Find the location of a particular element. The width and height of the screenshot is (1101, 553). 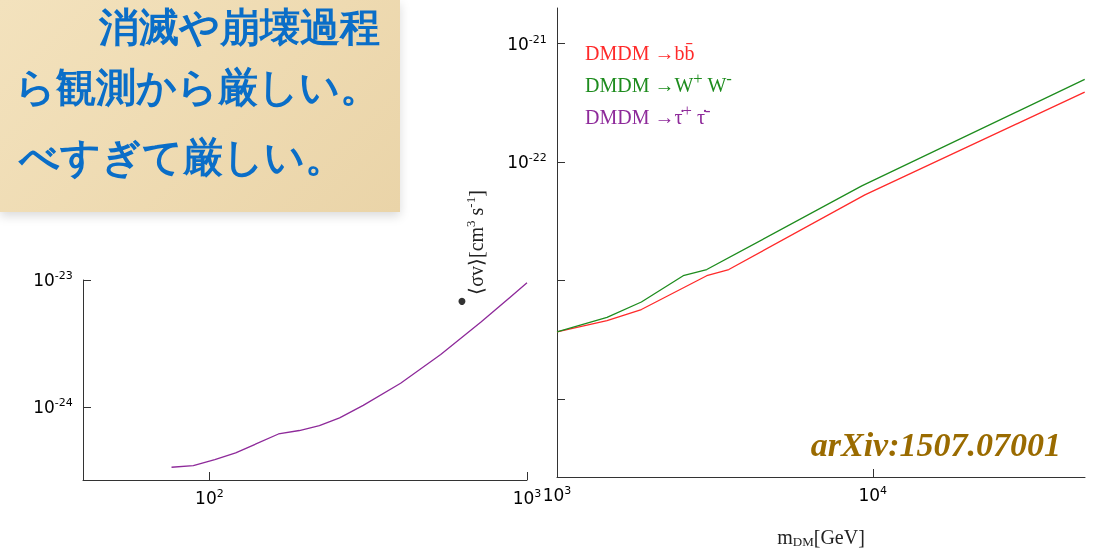

text: DMDM →τ̇$^{+}$ τ̇$^{-}$ is located at coordinates (648, 114).